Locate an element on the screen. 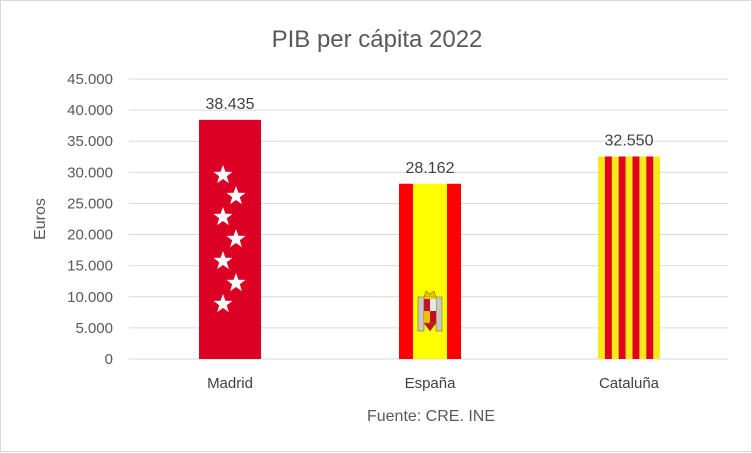 Image resolution: width=752 pixels, height=453 pixels. y-tick-label: 35.000 is located at coordinates (90, 141).